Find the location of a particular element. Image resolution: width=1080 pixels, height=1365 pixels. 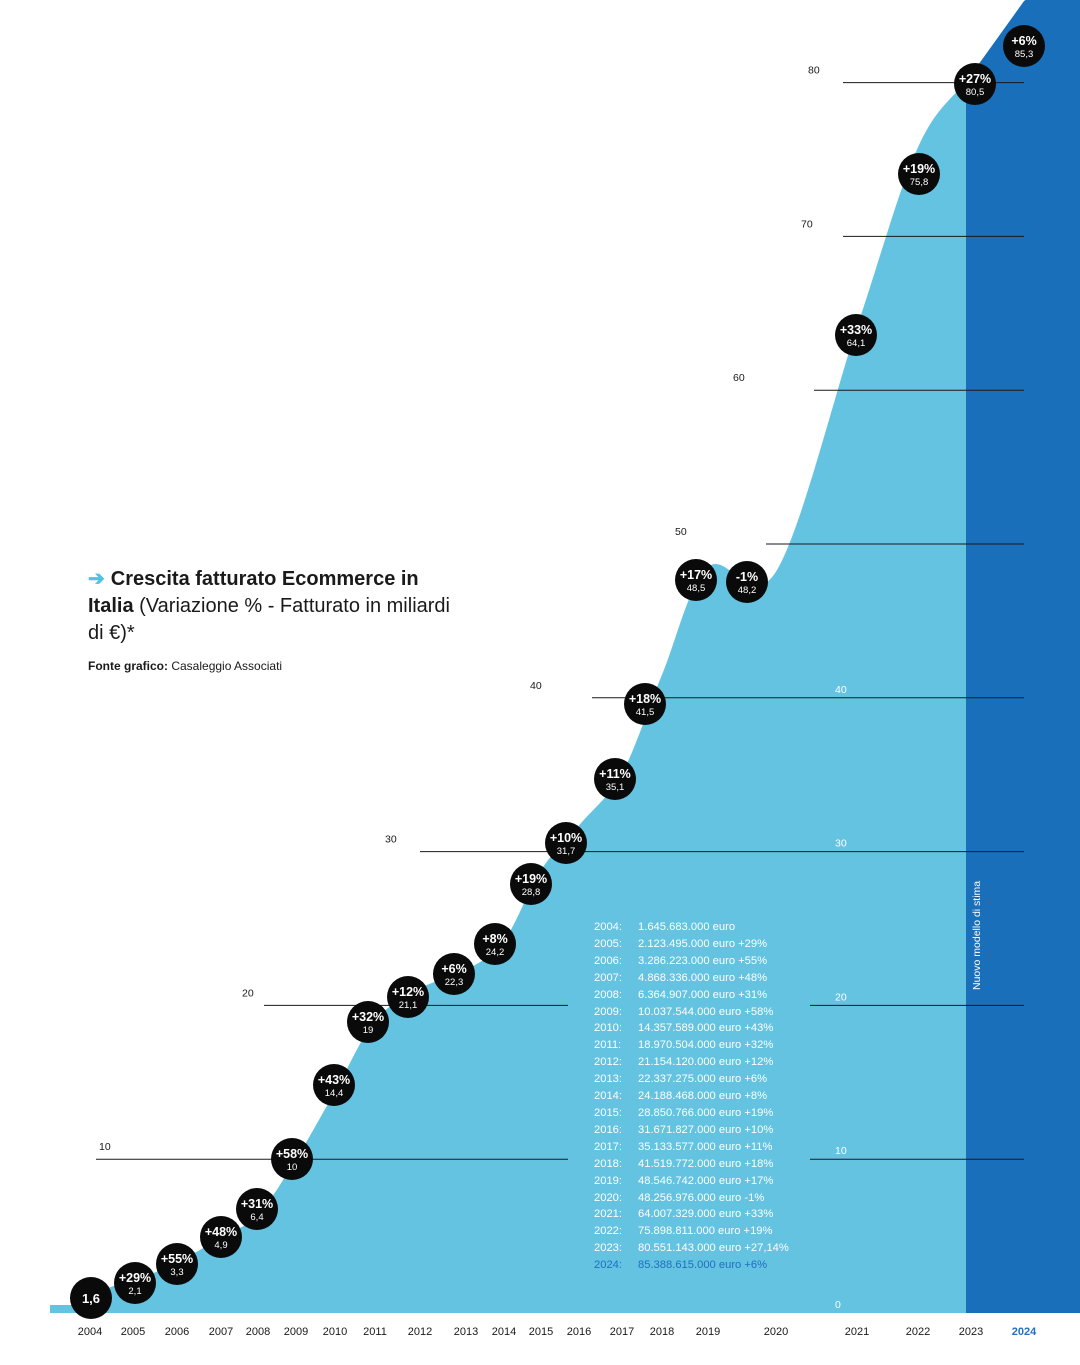

data-list-row: 2012: 21.154.120.000 euro +12% is located at coordinates (691, 1062).